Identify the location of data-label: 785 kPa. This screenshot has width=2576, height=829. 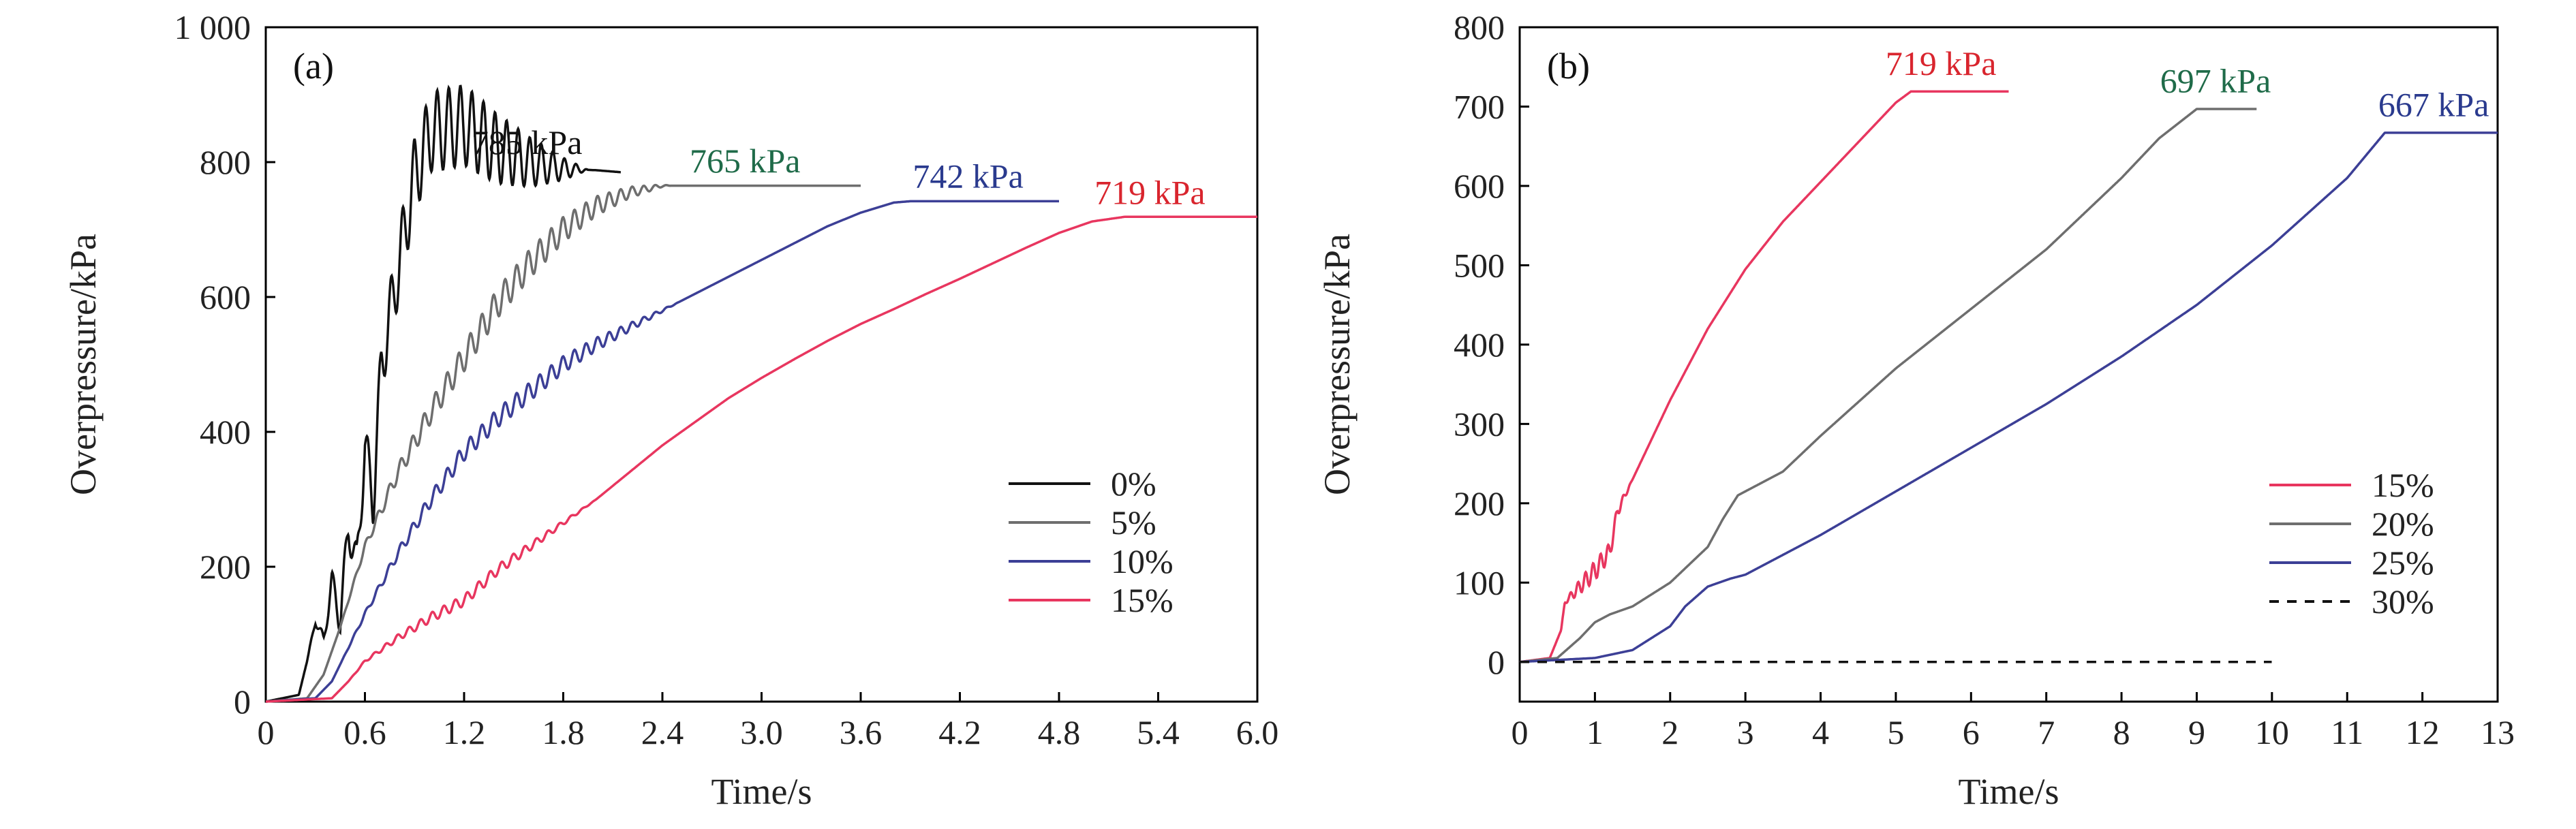
(527, 142).